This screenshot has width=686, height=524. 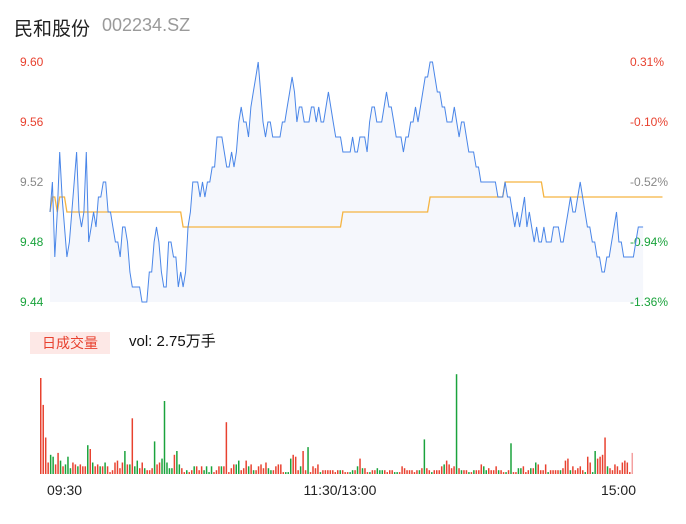 I want to click on time-axis: 09:30 11:30/13:00 15:00, so click(x=341, y=490).